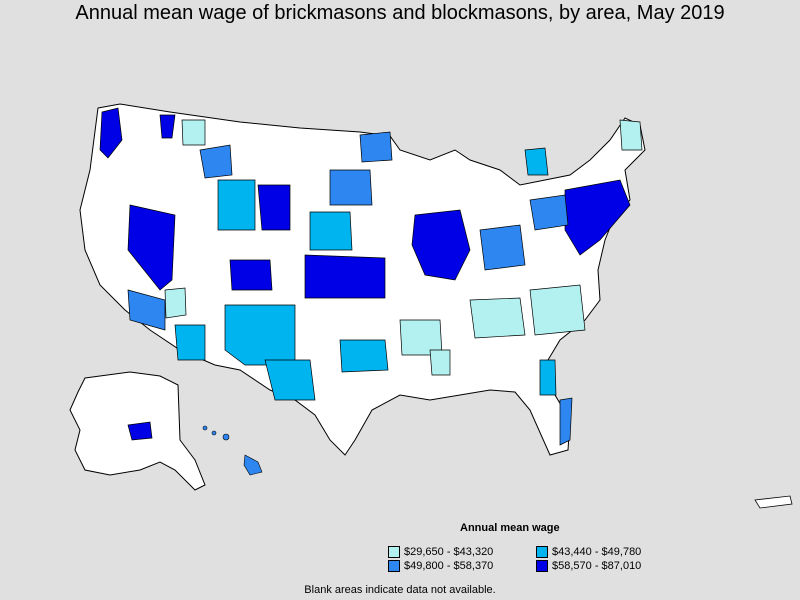 The height and width of the screenshot is (600, 800). Describe the element at coordinates (773, 502) in the screenshot. I see `puerto-rico-shape` at that location.